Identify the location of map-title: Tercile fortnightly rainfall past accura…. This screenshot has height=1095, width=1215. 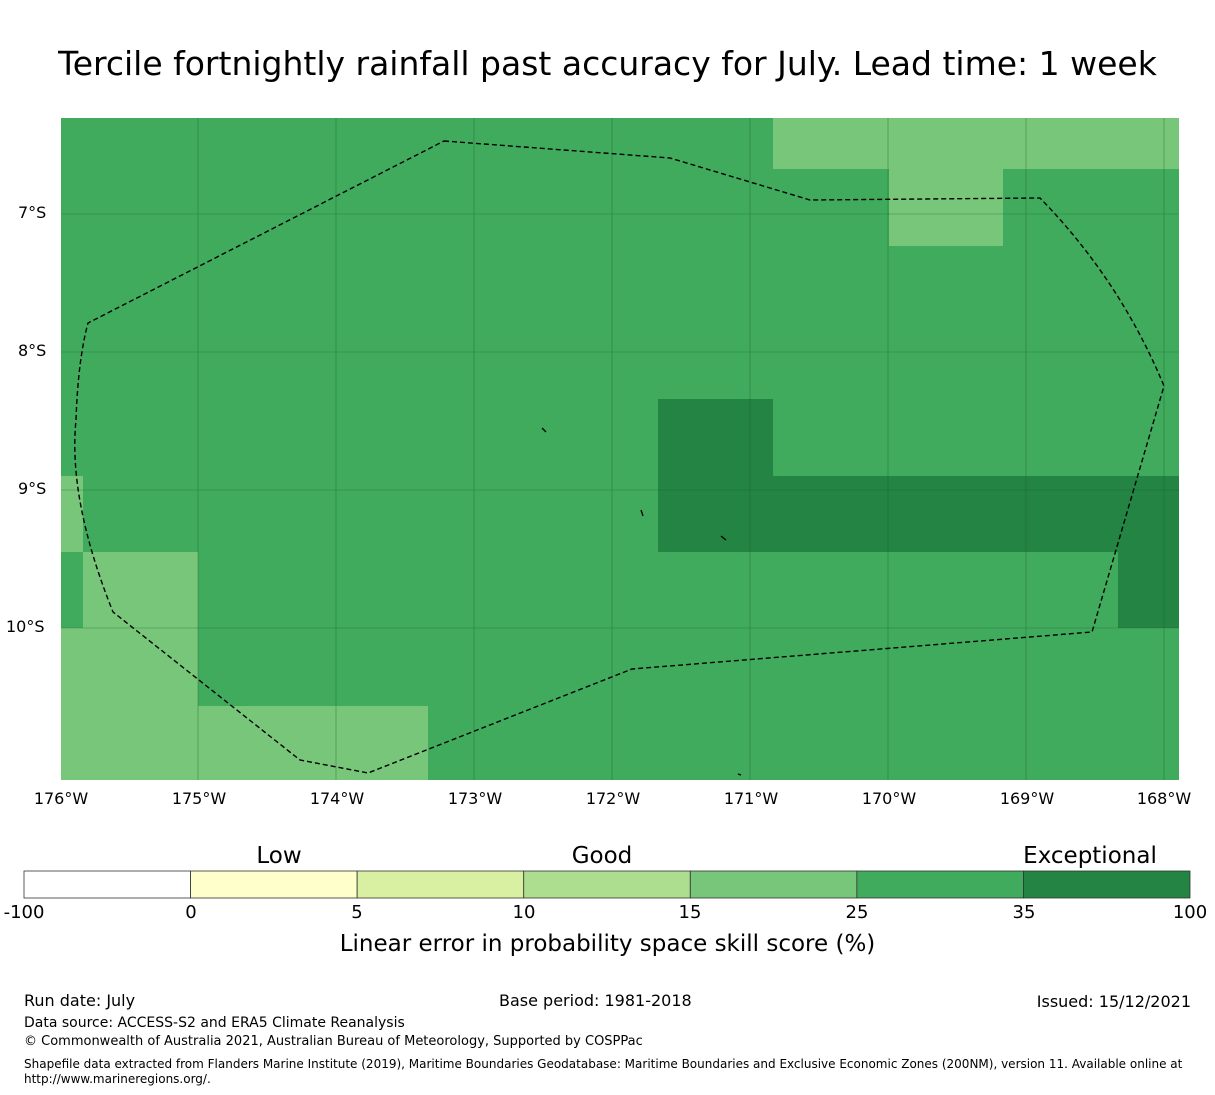
(607, 63).